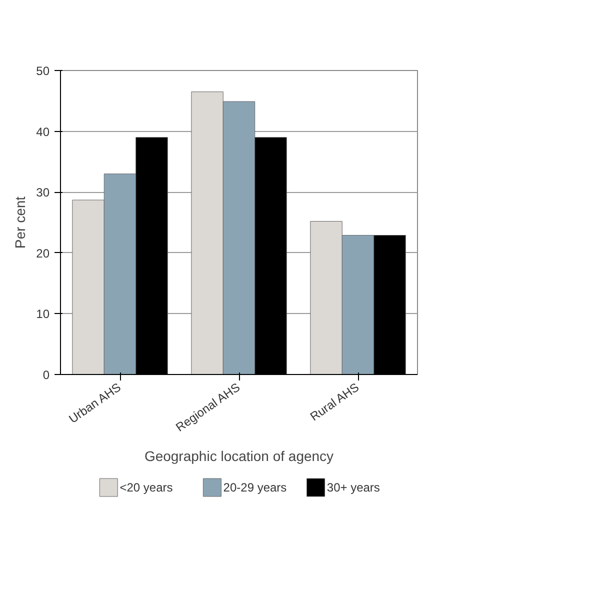 Image resolution: width=615 pixels, height=590 pixels. Describe the element at coordinates (353, 487) in the screenshot. I see `legend-label: 30+ years` at that location.